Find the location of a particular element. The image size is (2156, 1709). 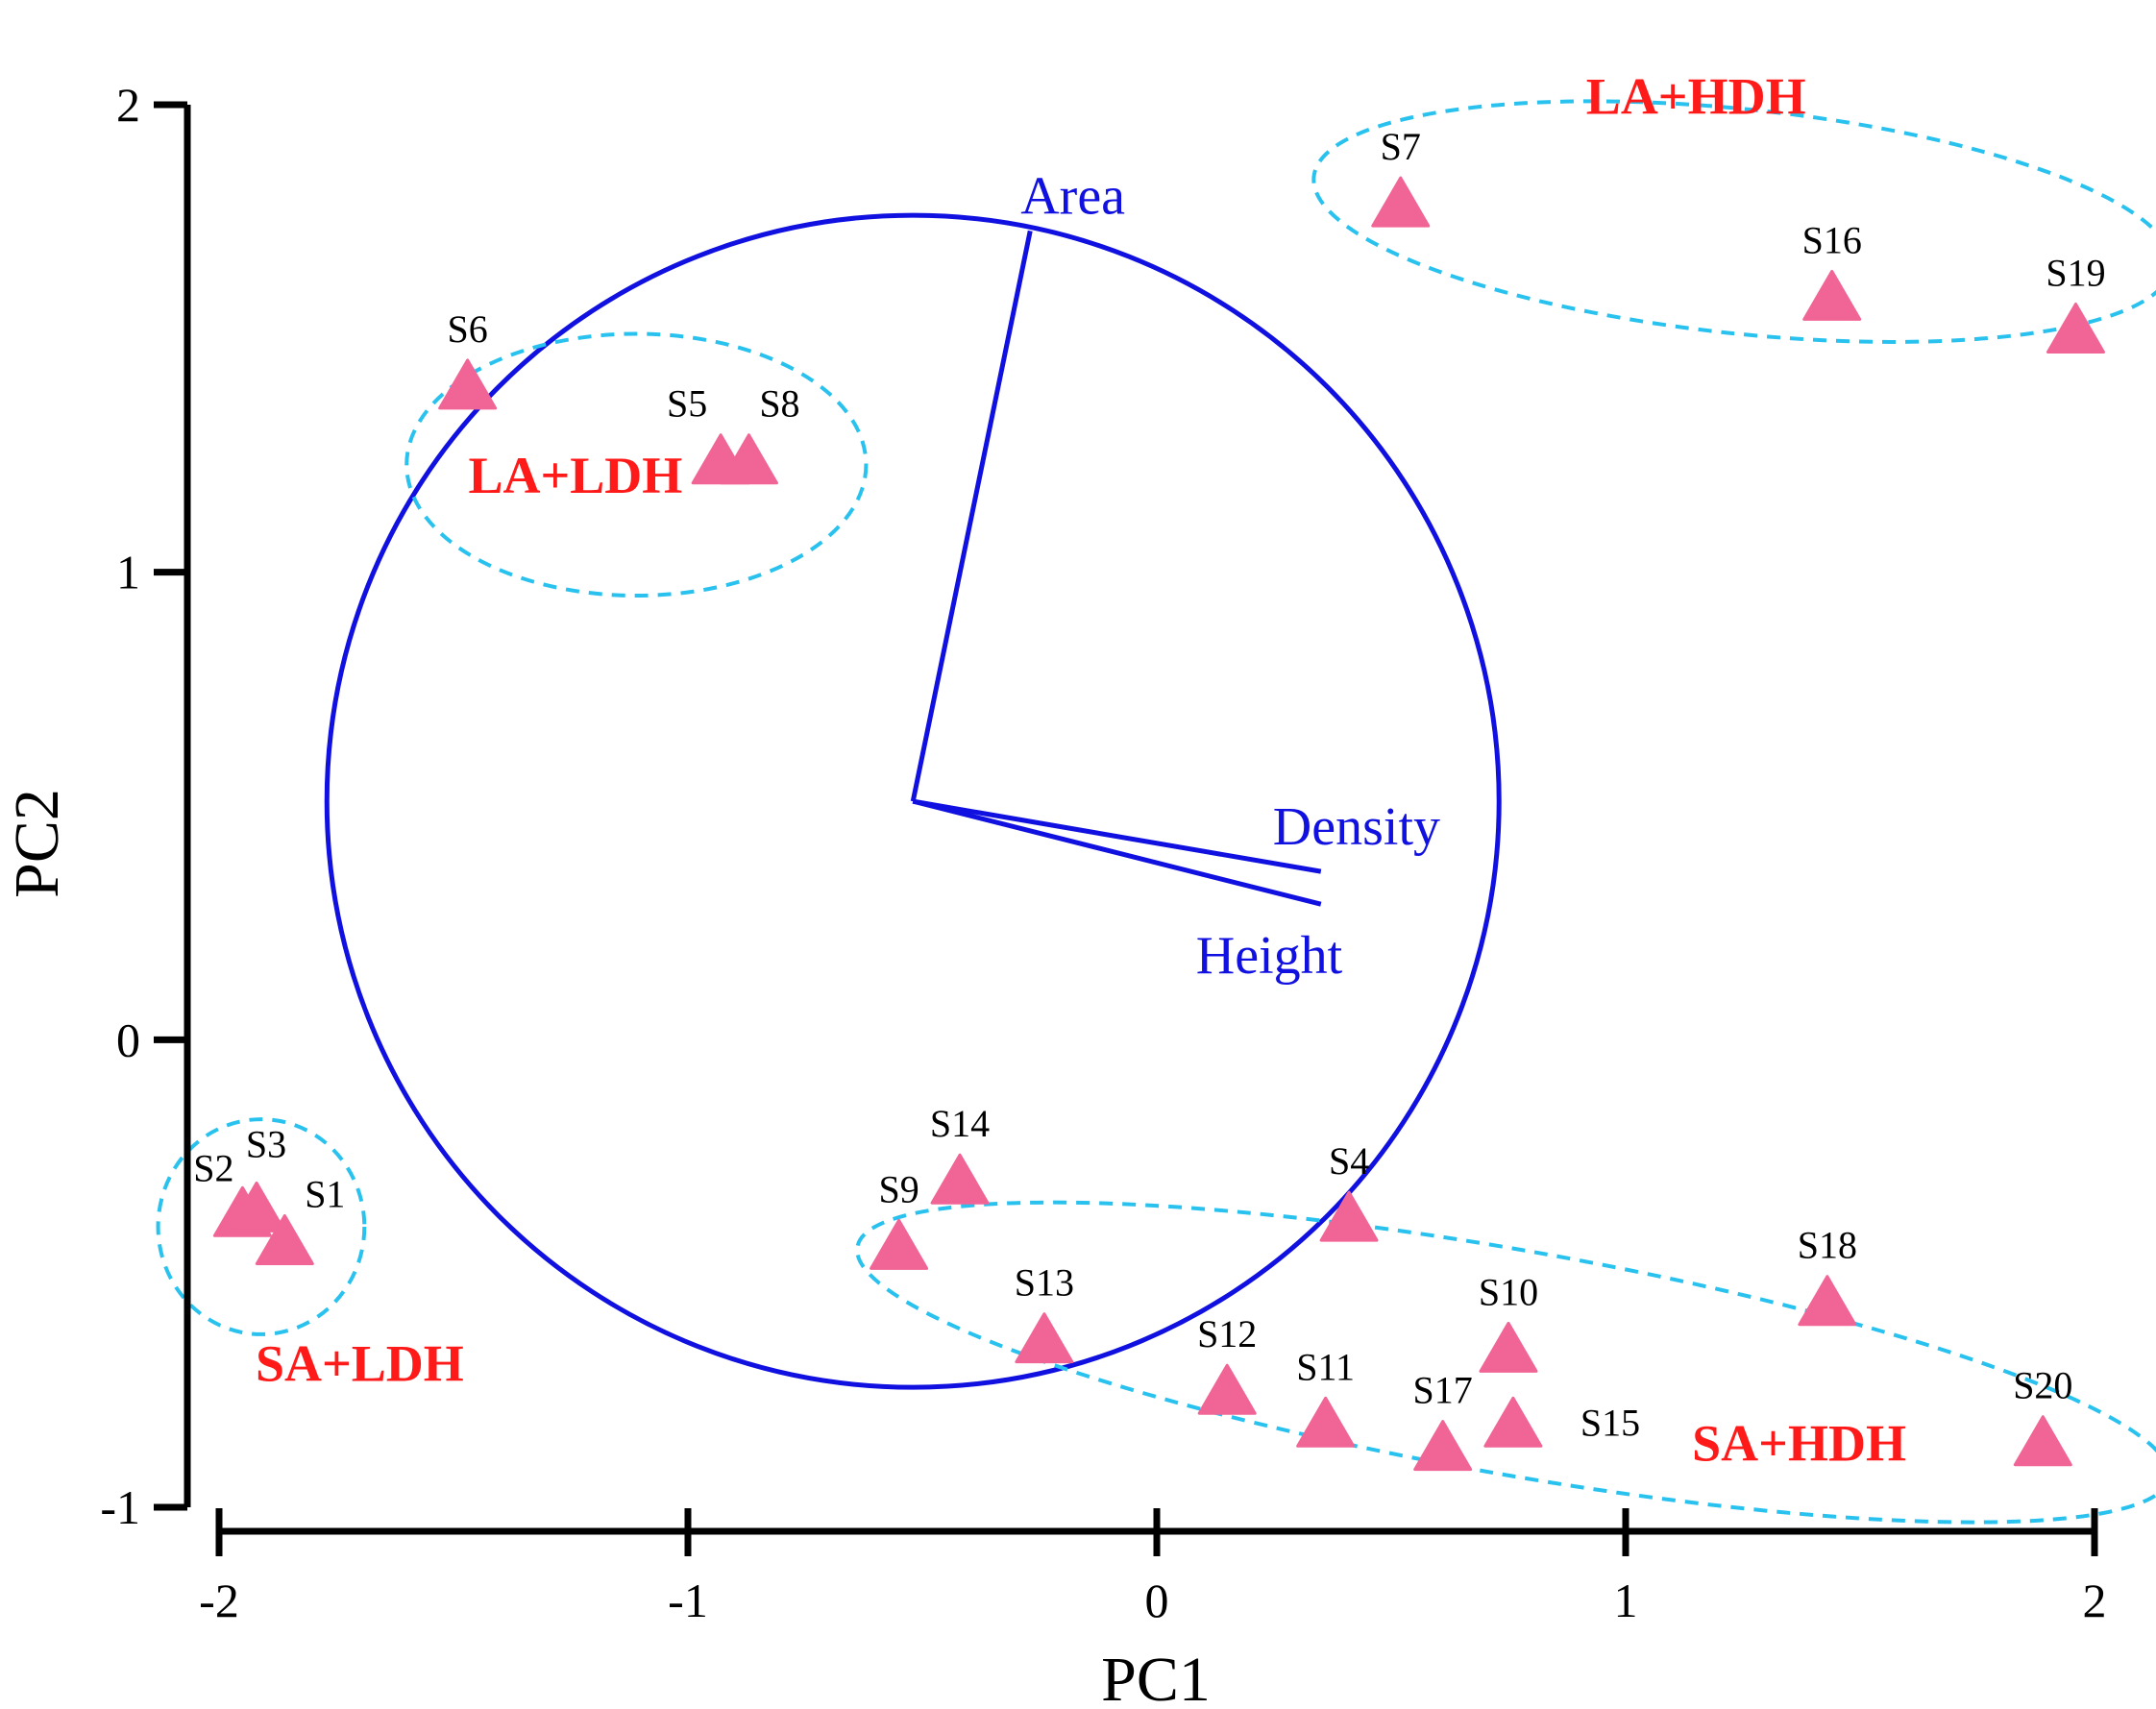

y-axis-title: PC2 is located at coordinates (37, 843).